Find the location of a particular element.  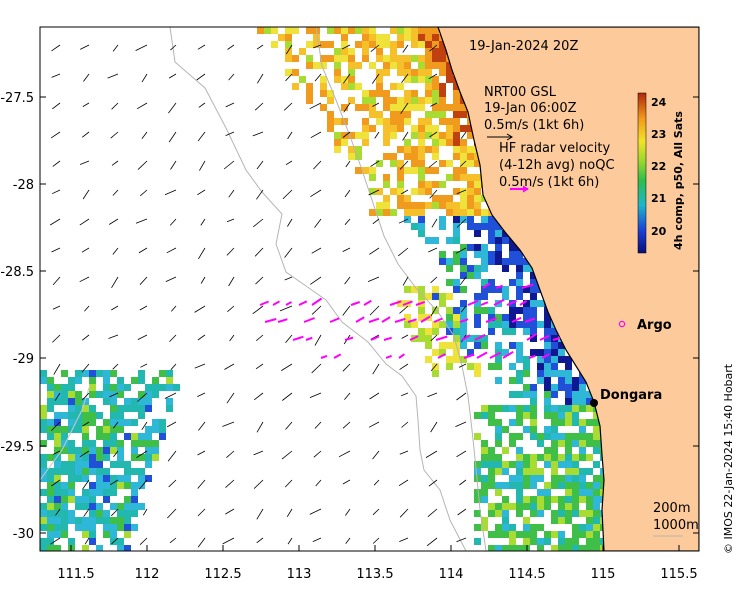

x-tick-label: 114.5 is located at coordinates (526, 574).